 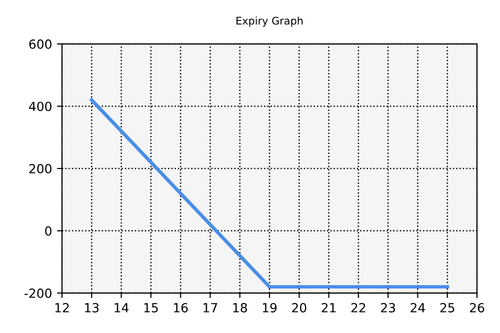 What do you see at coordinates (269, 21) in the screenshot?
I see `chart-title: Expiry Graph` at bounding box center [269, 21].